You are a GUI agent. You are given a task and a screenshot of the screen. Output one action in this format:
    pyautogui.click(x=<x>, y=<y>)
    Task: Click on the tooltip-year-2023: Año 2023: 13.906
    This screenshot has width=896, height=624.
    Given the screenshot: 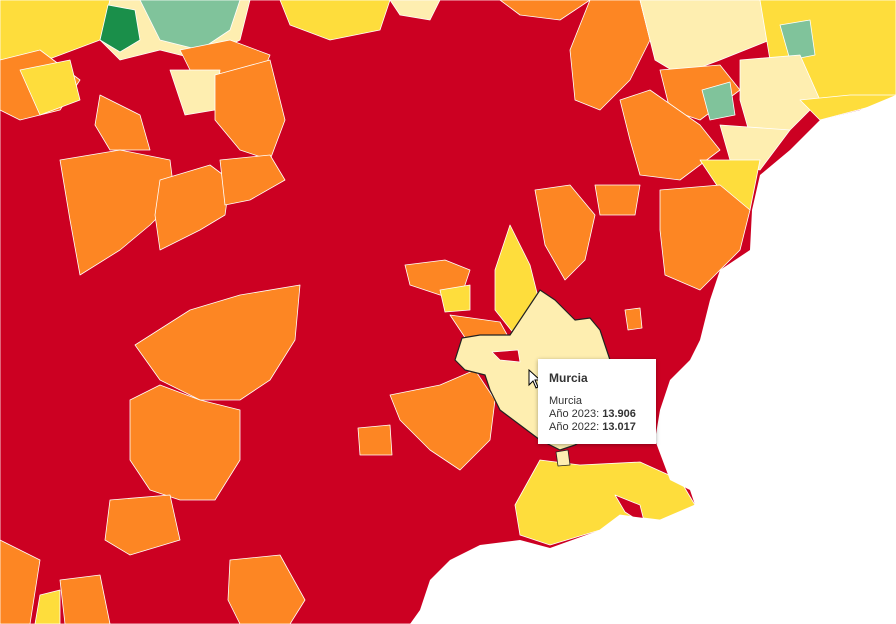 What is the action you would take?
    pyautogui.click(x=597, y=414)
    